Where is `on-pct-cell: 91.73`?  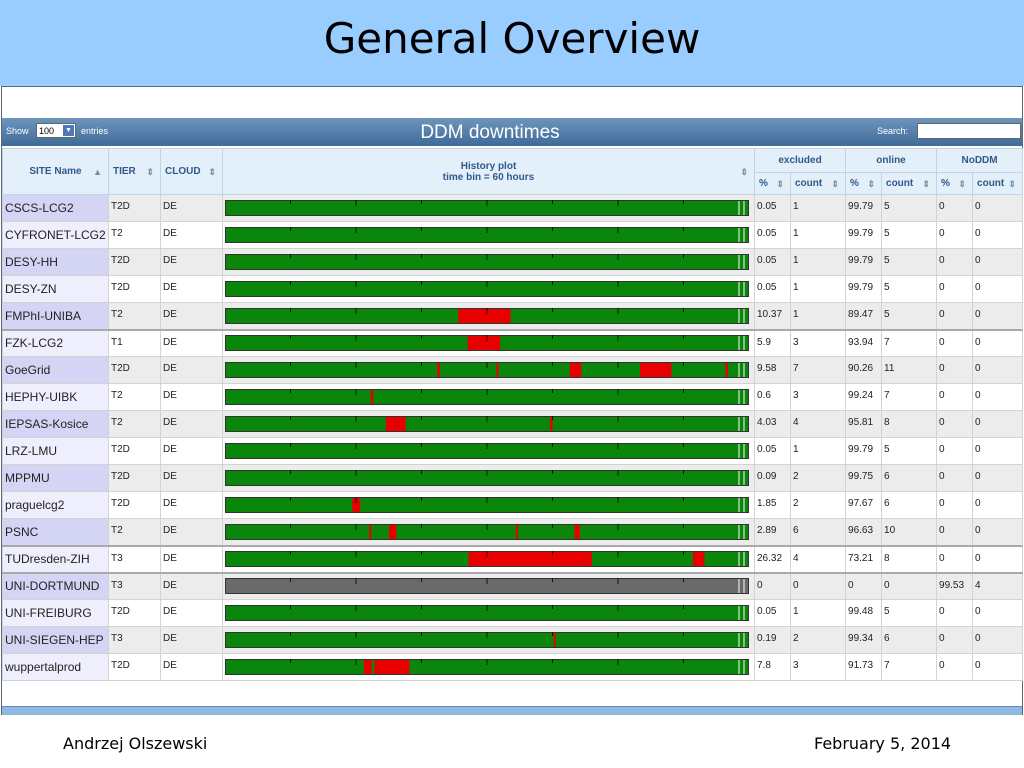
on-pct-cell: 91.73 is located at coordinates (864, 667).